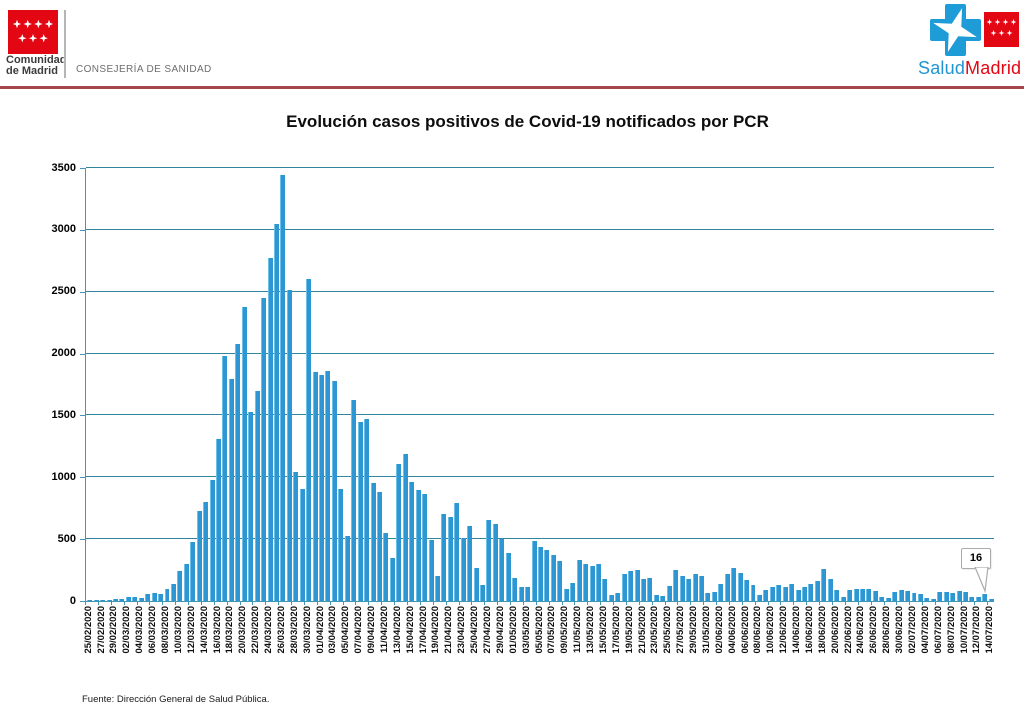 Image resolution: width=1024 pixels, height=723 pixels. What do you see at coordinates (629, 630) in the screenshot?
I see `x-tick-label: 19/05/2020` at bounding box center [629, 630].